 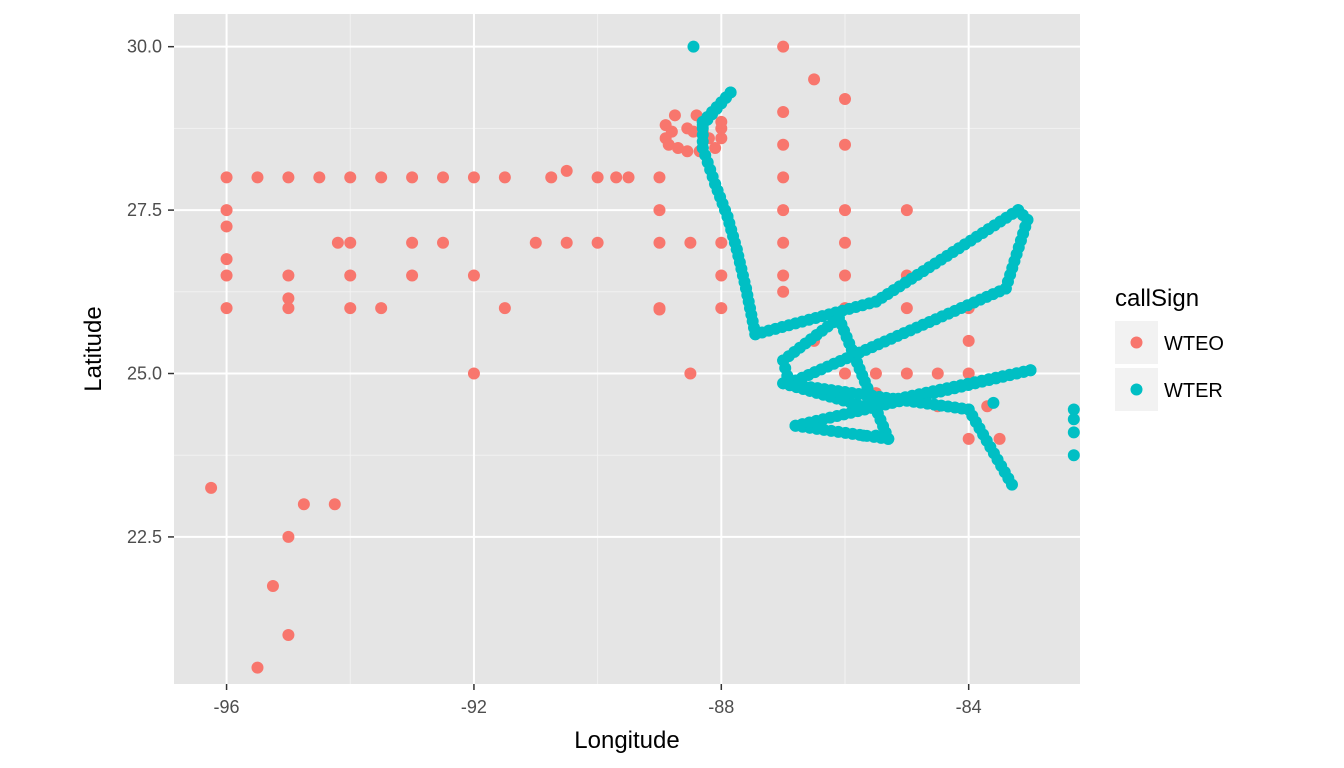 What do you see at coordinates (1157, 298) in the screenshot?
I see `legend-title: callSign` at bounding box center [1157, 298].